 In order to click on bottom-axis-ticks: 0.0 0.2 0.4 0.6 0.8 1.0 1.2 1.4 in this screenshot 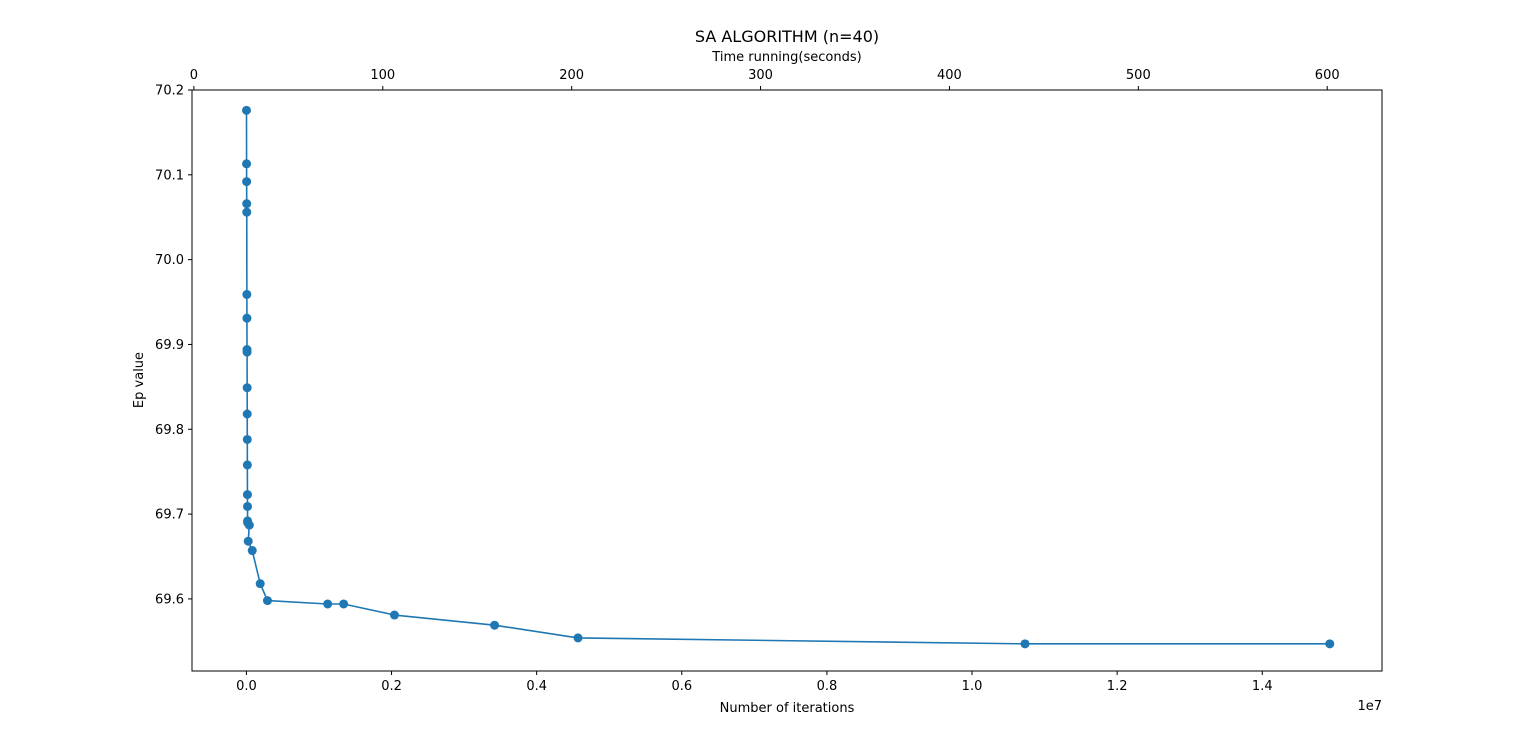, I will do `click(754, 682)`.